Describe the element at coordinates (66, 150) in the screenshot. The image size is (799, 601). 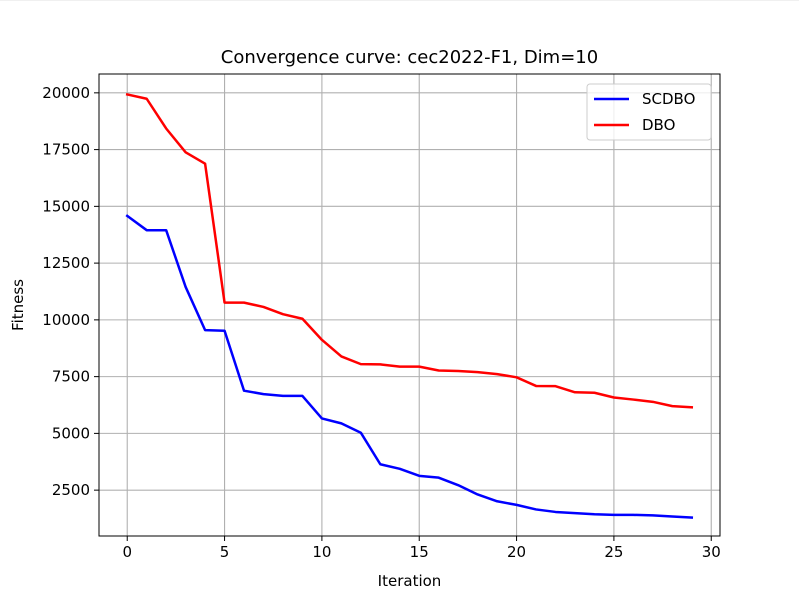
I see `y-tick-label: 17500` at that location.